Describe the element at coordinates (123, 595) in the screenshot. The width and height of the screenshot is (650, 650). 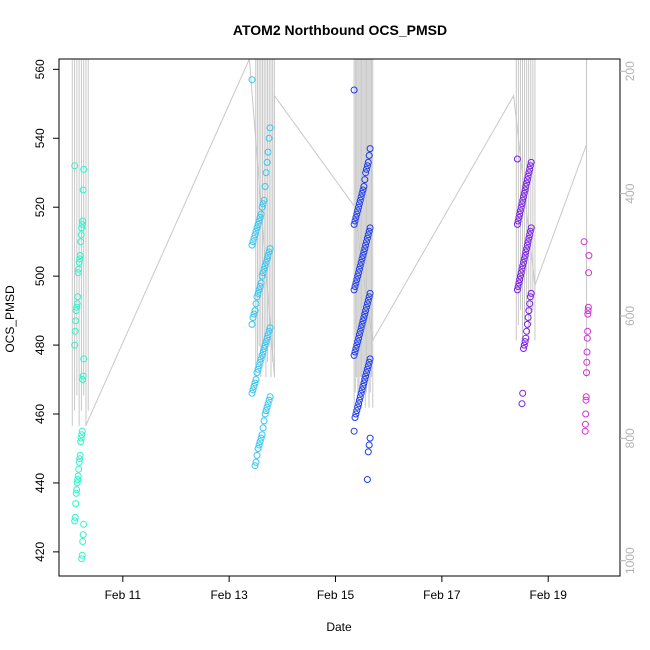
I see `x-tick-label: Feb 11` at that location.